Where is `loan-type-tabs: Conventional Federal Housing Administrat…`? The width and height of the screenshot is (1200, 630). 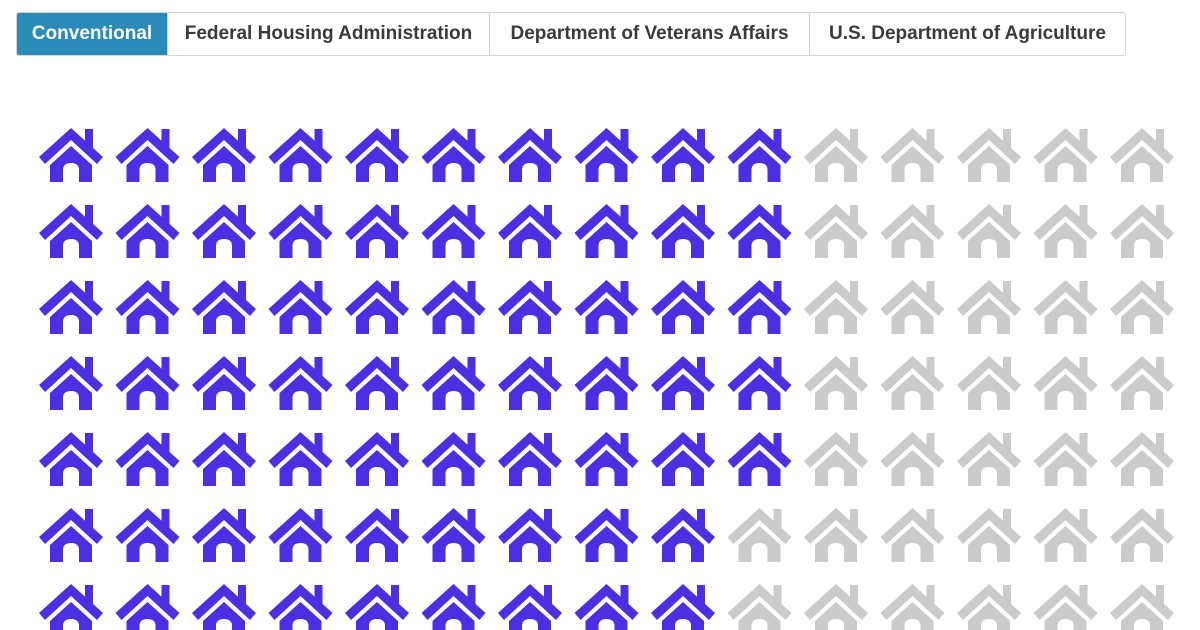
loan-type-tabs: Conventional Federal Housing Administrat… is located at coordinates (571, 34).